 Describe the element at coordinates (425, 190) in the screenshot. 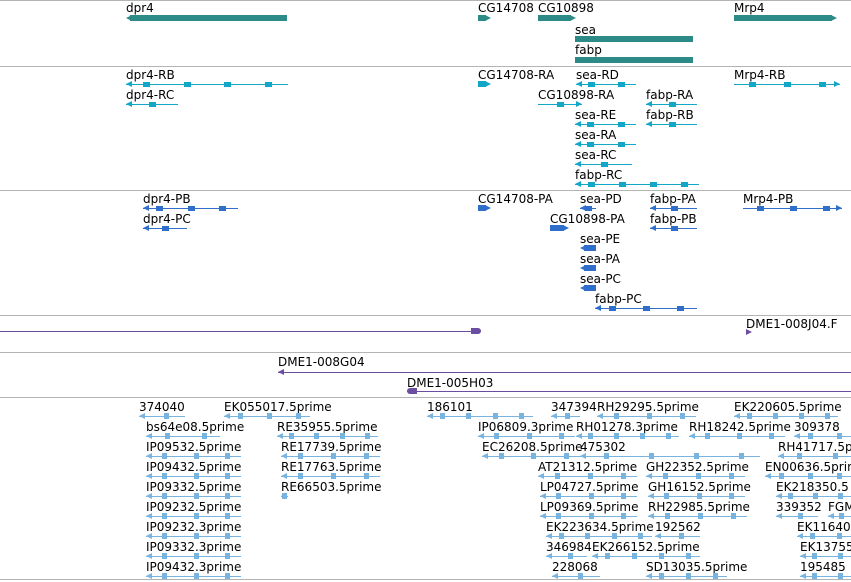

I see `track-separator` at that location.